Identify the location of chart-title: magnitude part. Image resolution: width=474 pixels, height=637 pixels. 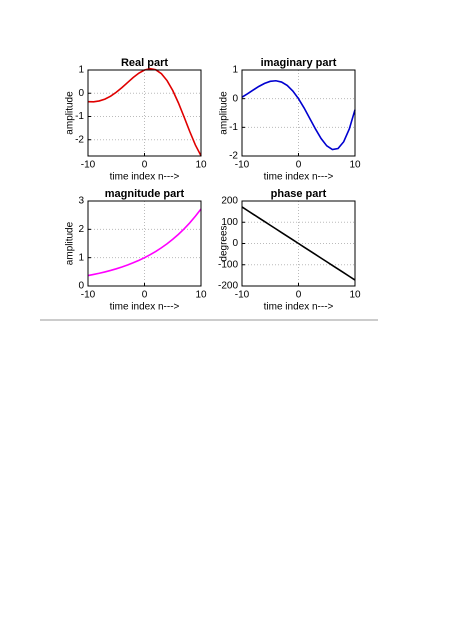
(145, 194).